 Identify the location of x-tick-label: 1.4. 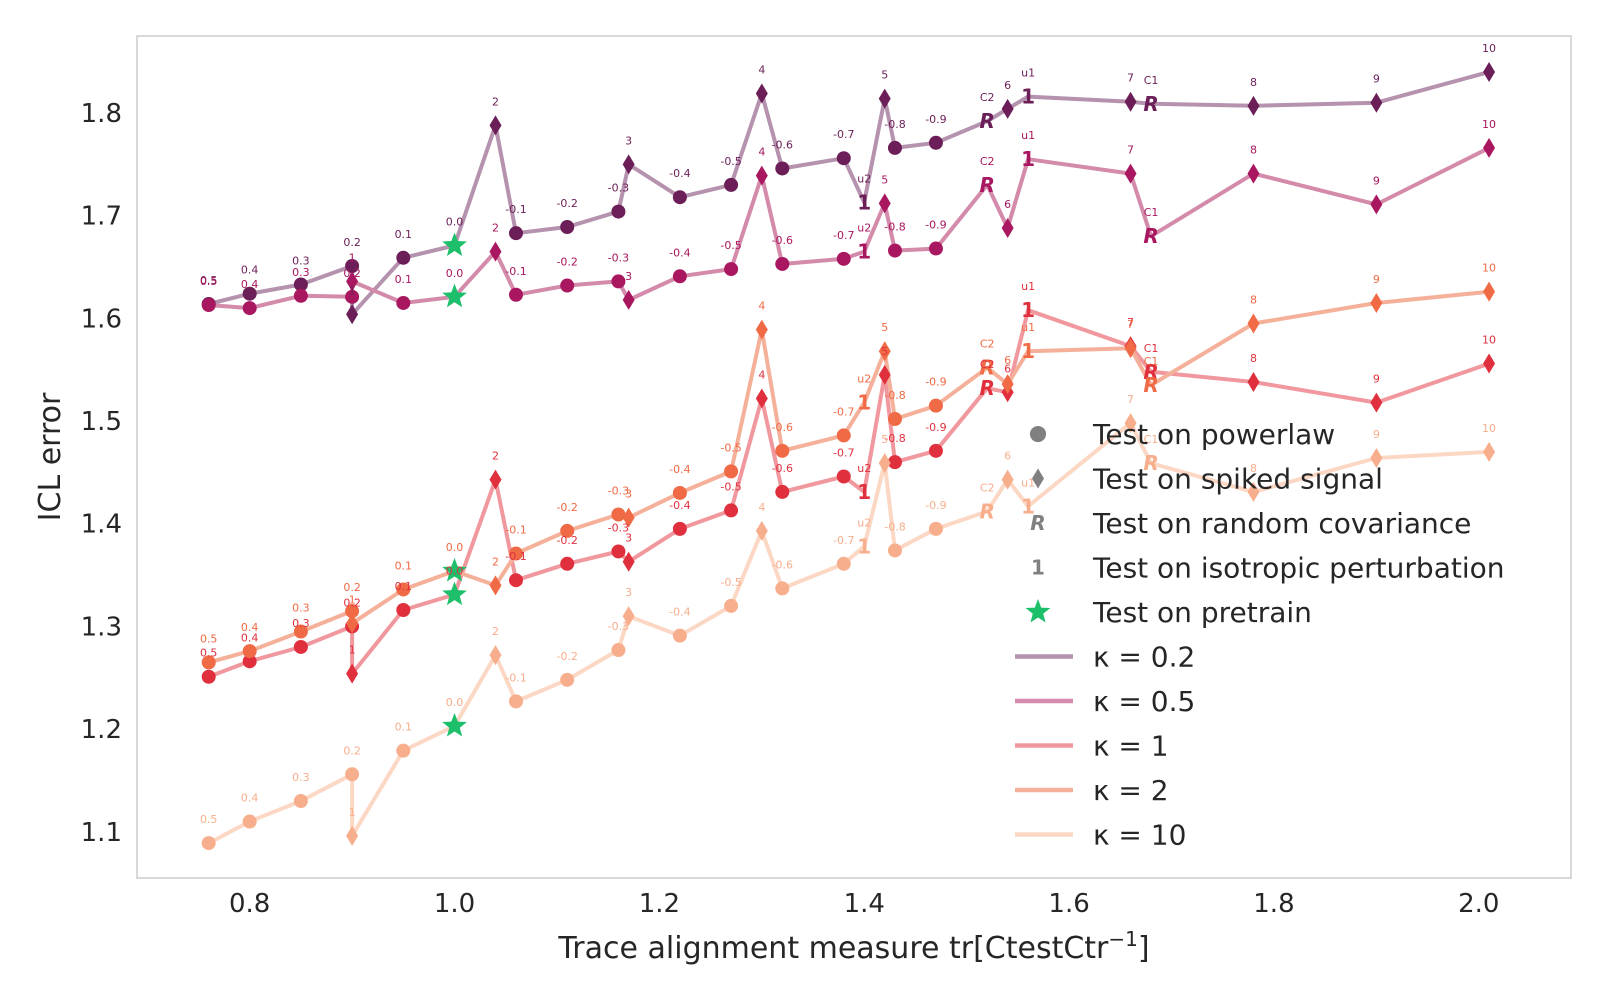
(864, 904).